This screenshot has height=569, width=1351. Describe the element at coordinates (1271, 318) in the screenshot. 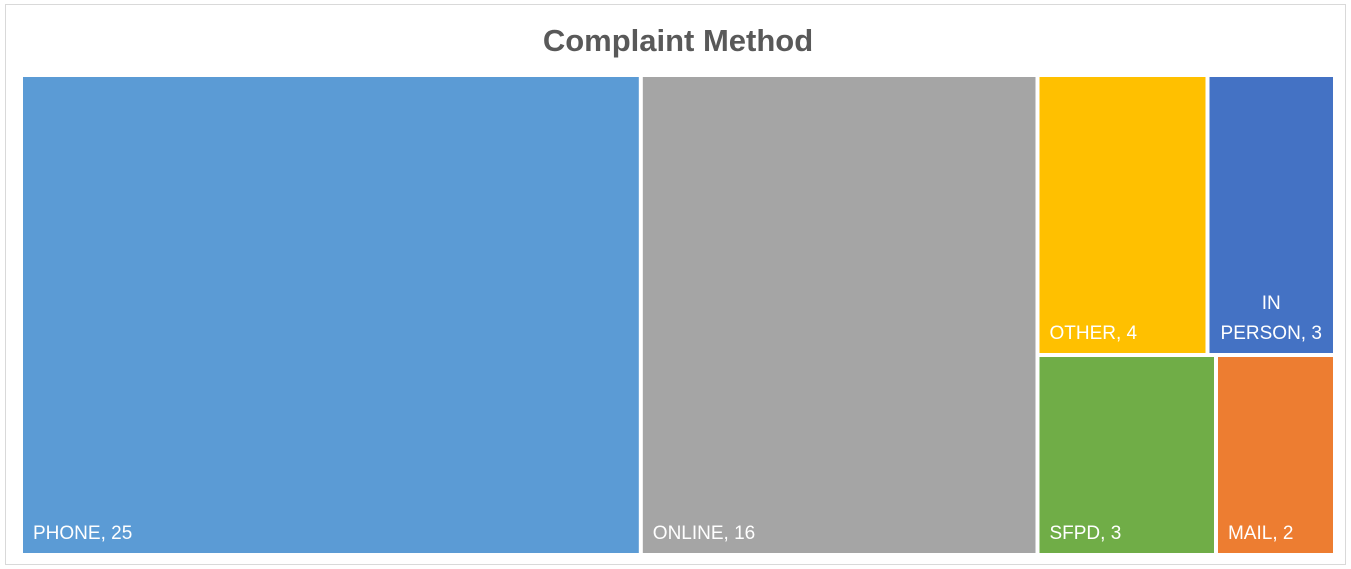

I see `tile-label: IN PERSON, 3` at that location.